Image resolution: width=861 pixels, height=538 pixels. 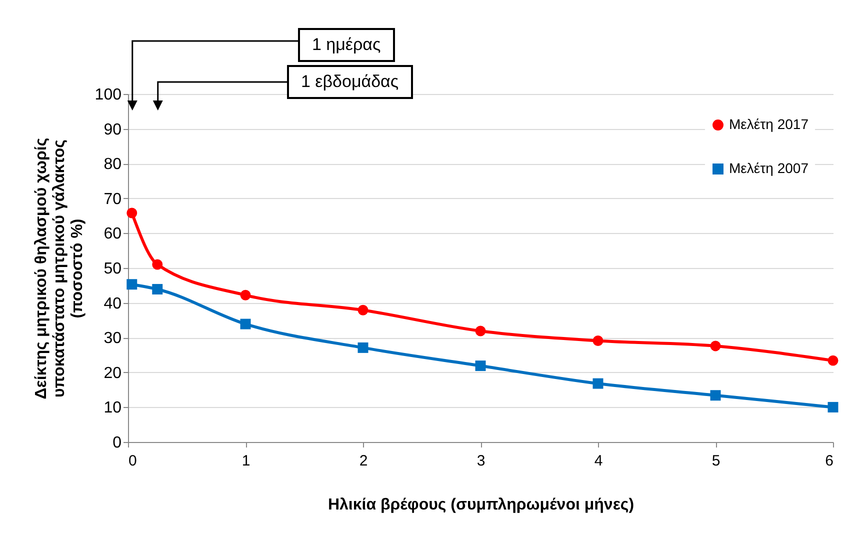 I want to click on y-tick-label: 10, so click(x=113, y=408).